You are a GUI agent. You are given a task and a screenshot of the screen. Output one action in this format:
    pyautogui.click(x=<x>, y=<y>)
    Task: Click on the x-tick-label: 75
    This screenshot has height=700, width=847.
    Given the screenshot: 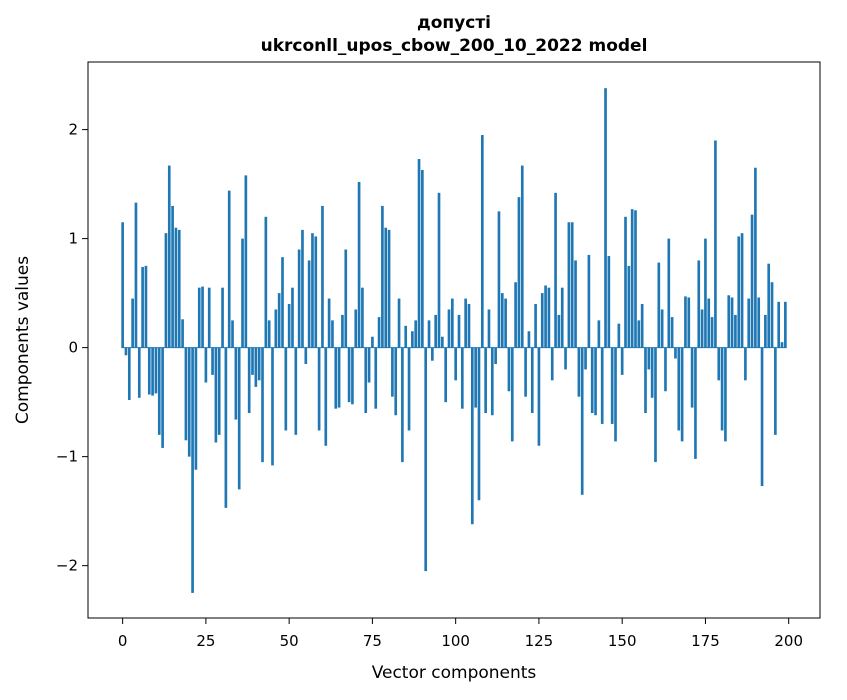 What is the action you would take?
    pyautogui.click(x=372, y=641)
    